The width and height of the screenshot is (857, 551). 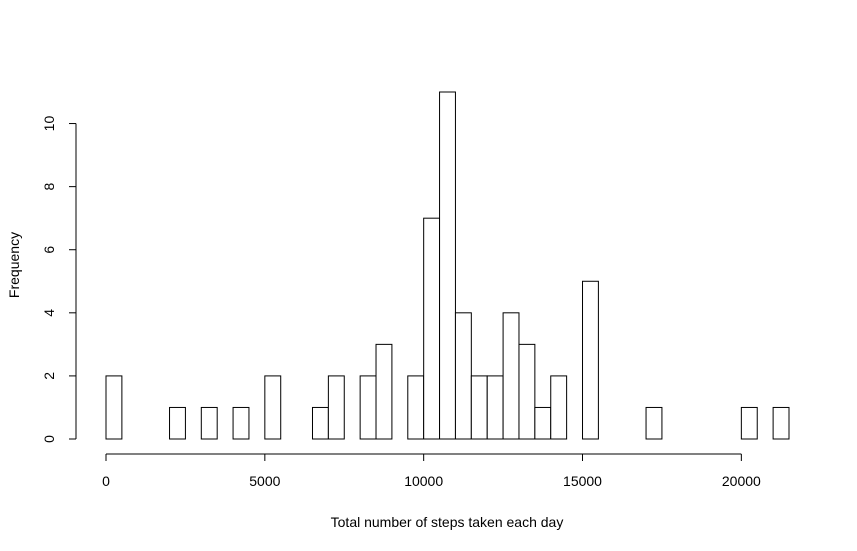 I want to click on y-tick-label: 0, so click(x=49, y=439).